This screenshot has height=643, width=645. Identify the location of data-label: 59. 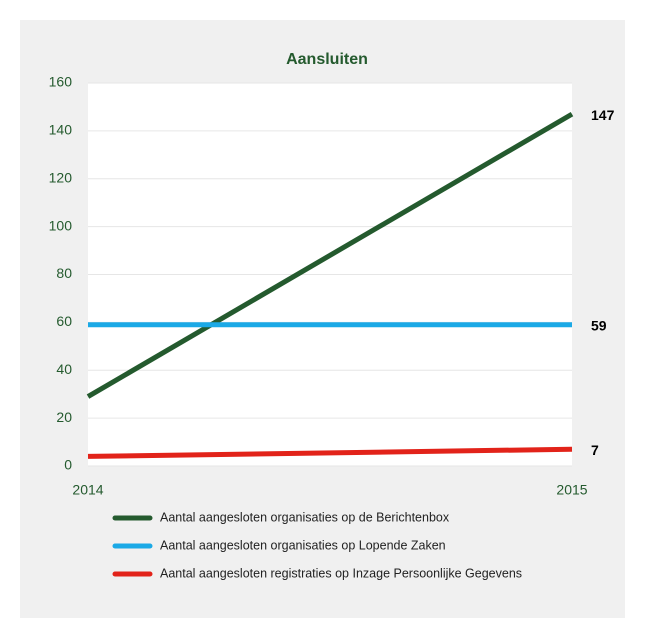
(599, 325).